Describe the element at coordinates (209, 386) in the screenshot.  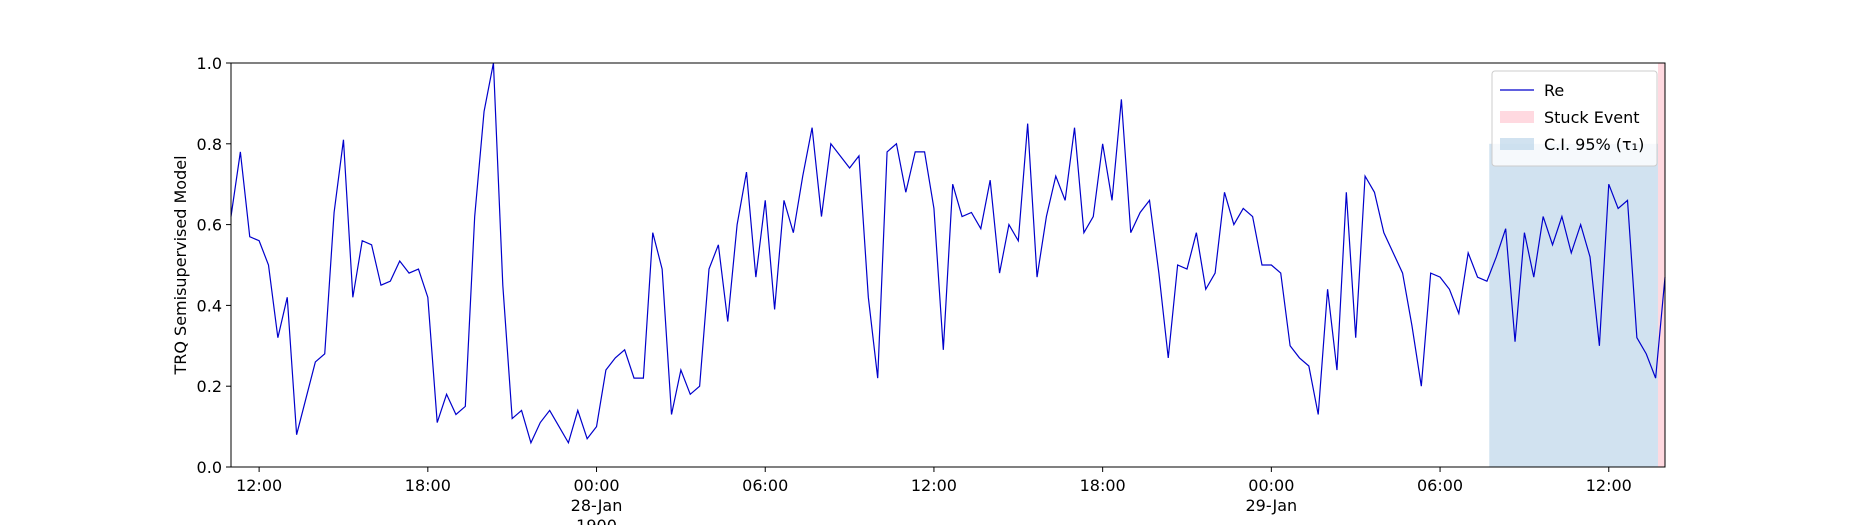
I see `y-tick-label: 0.2` at that location.